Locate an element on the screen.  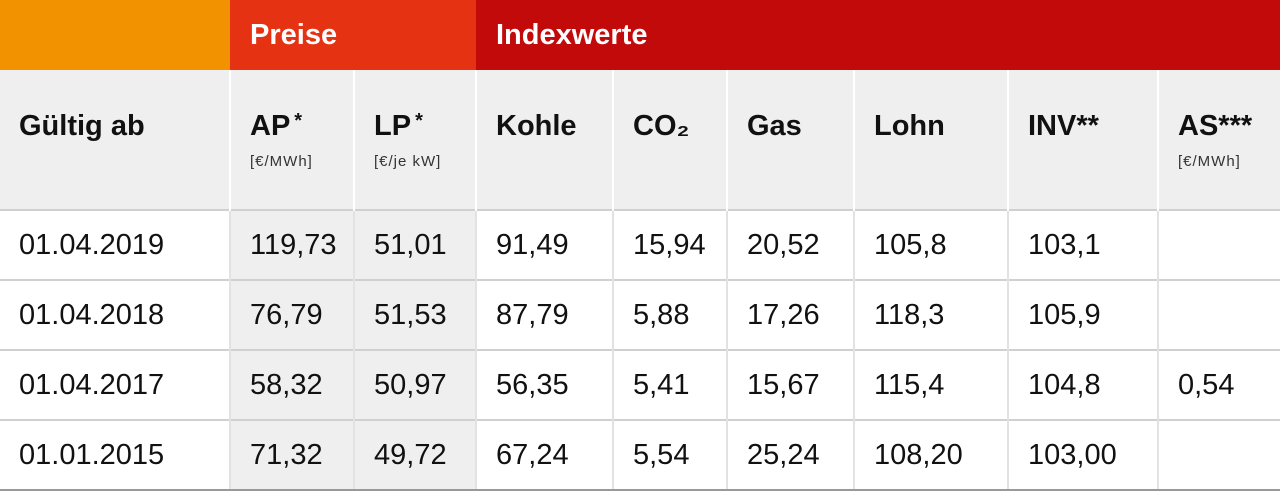
table-cell: 76,79 is located at coordinates (291, 314).